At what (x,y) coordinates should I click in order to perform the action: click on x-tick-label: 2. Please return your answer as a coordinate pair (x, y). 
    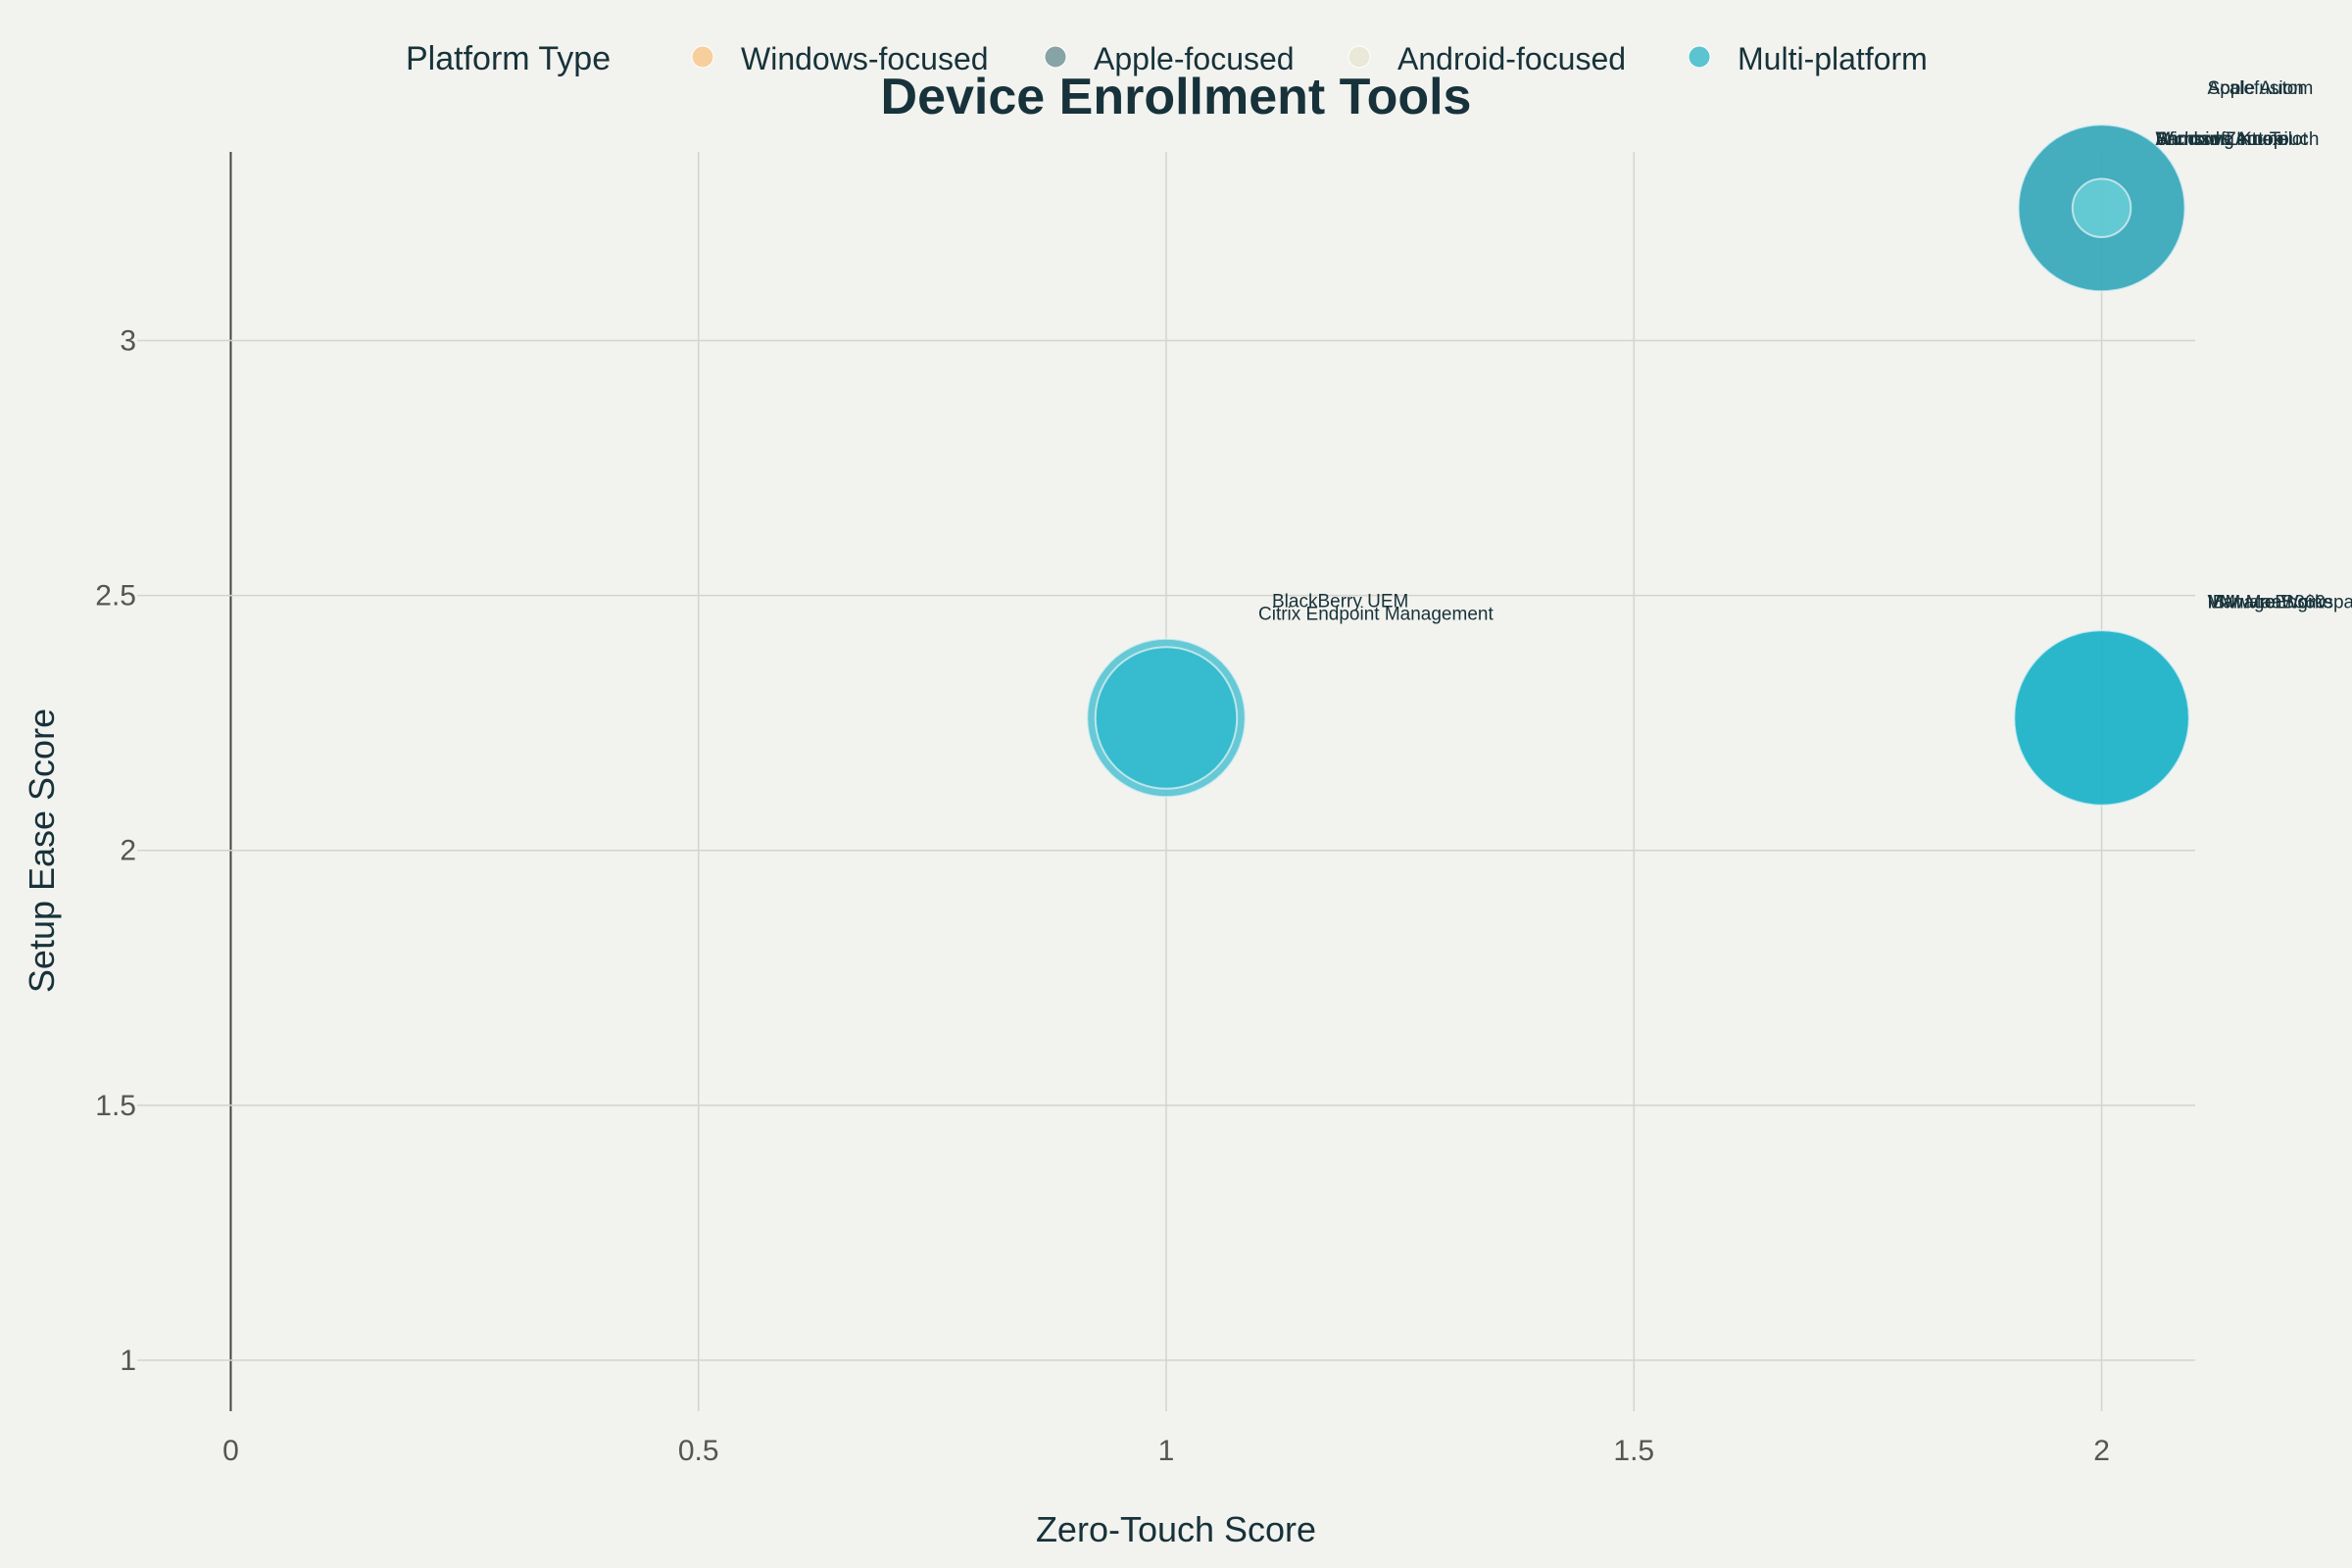
    Looking at the image, I should click on (2101, 1451).